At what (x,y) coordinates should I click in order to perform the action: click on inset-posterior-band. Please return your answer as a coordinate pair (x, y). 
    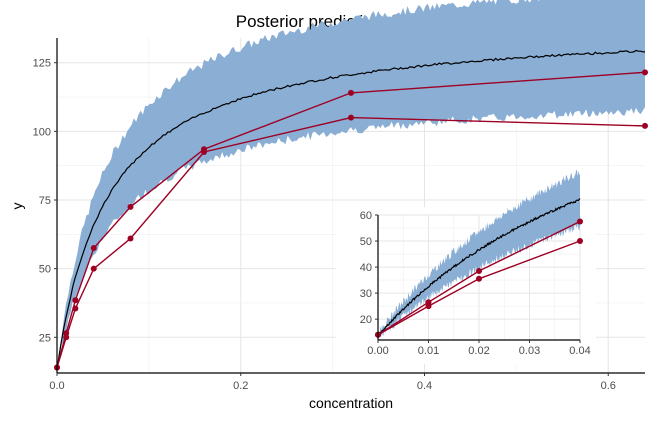
    Looking at the image, I should click on (479, 253).